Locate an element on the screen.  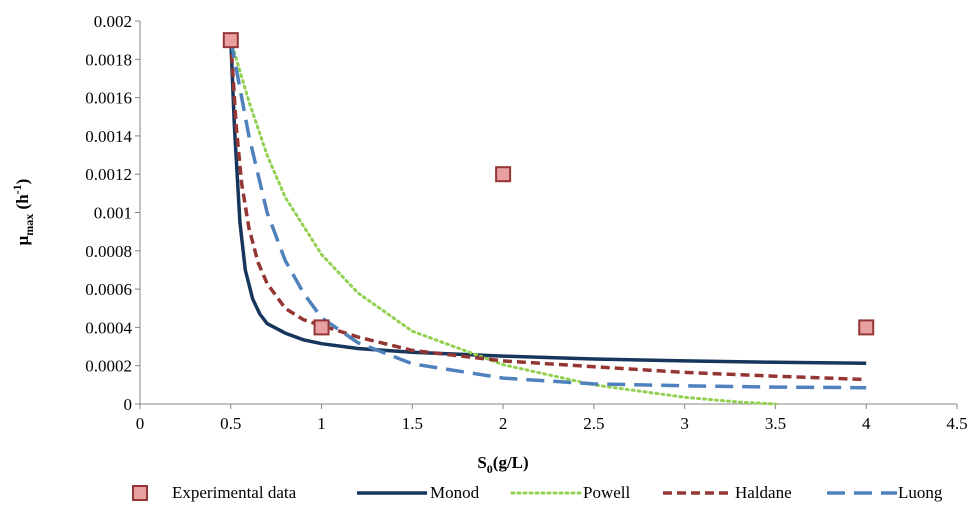
x-axis-title-main: S is located at coordinates (481, 462).